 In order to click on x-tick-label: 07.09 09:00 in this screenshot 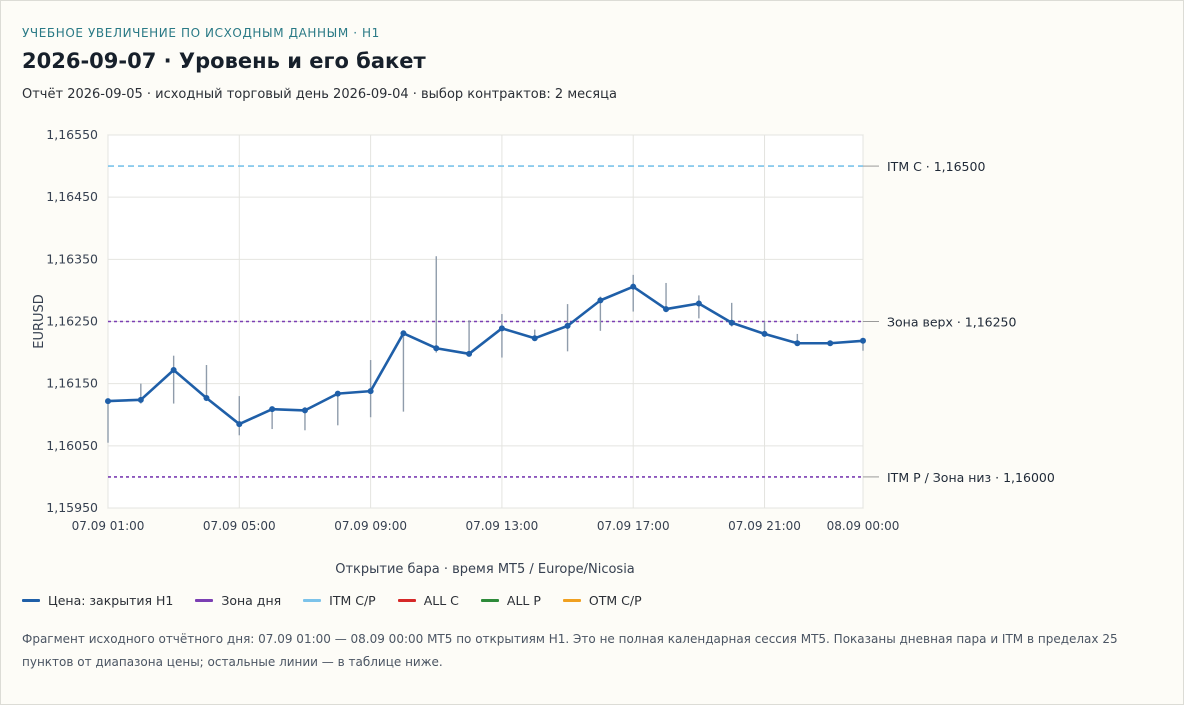, I will do `click(370, 526)`.